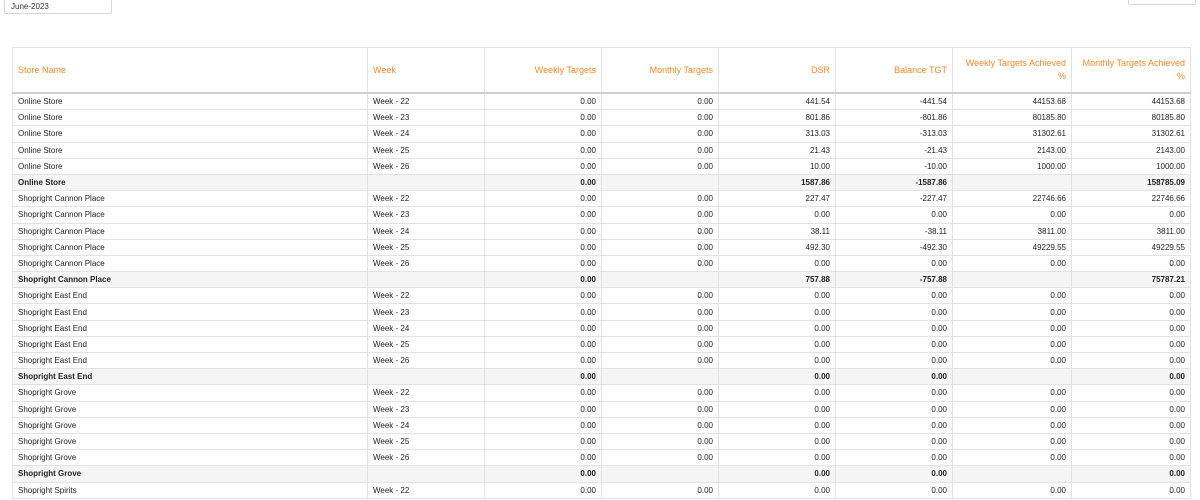 This screenshot has width=1200, height=500. What do you see at coordinates (1162, 2) in the screenshot?
I see `top-right-control` at bounding box center [1162, 2].